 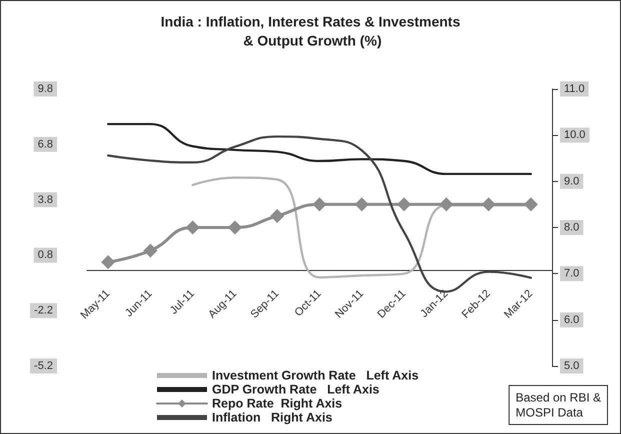 I want to click on y2-tick-label: 5.0, so click(x=572, y=366).